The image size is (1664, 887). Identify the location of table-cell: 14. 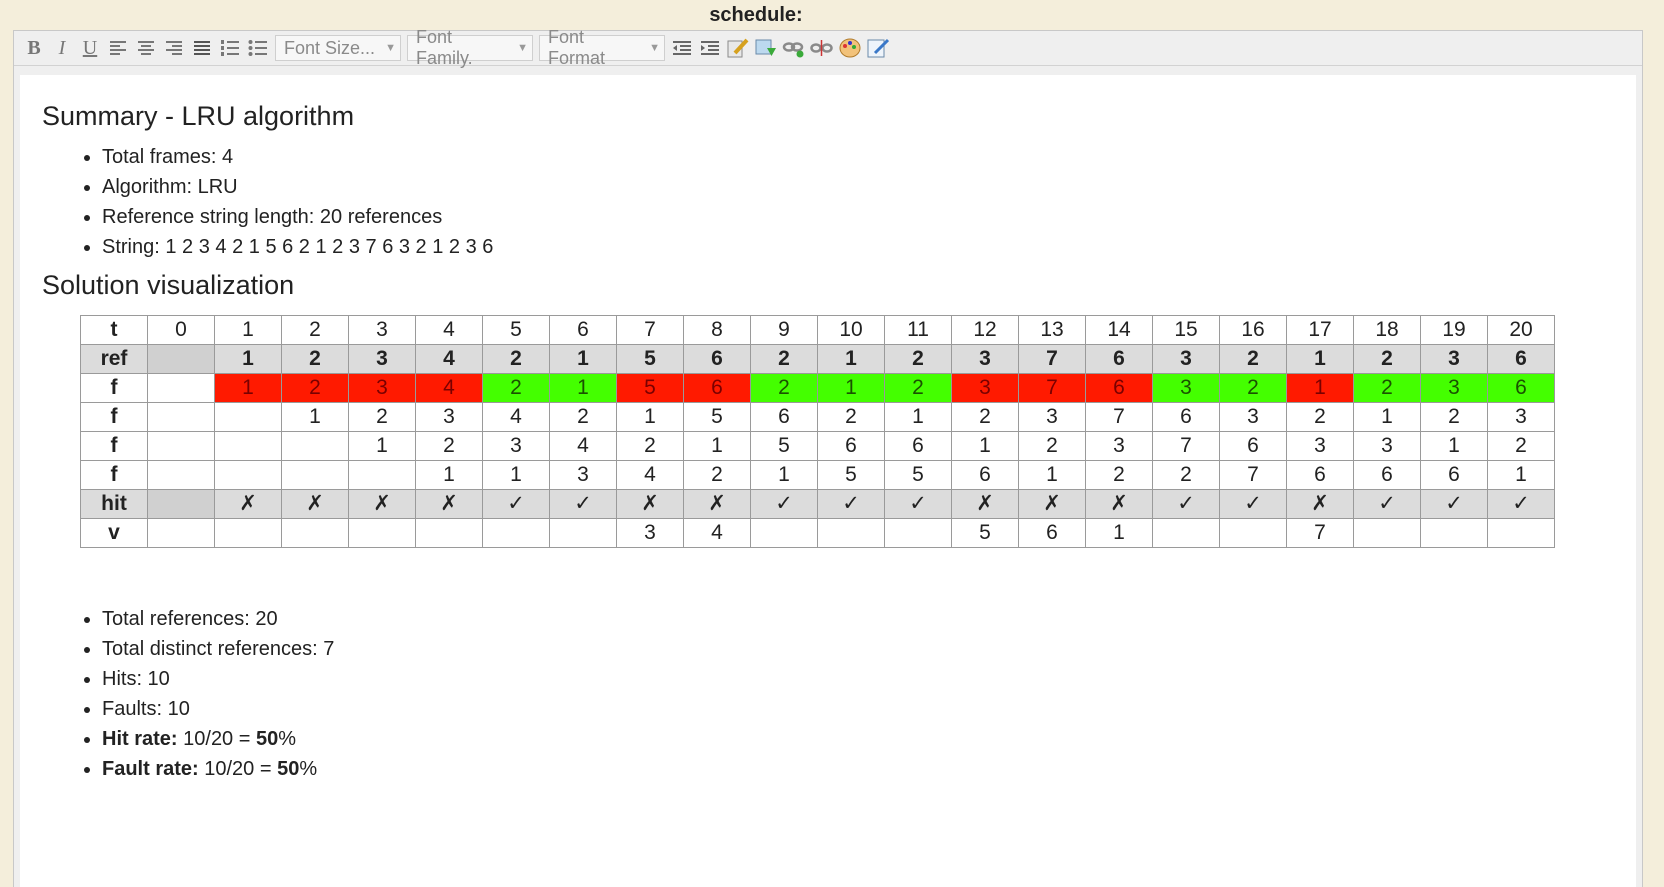
(1119, 330).